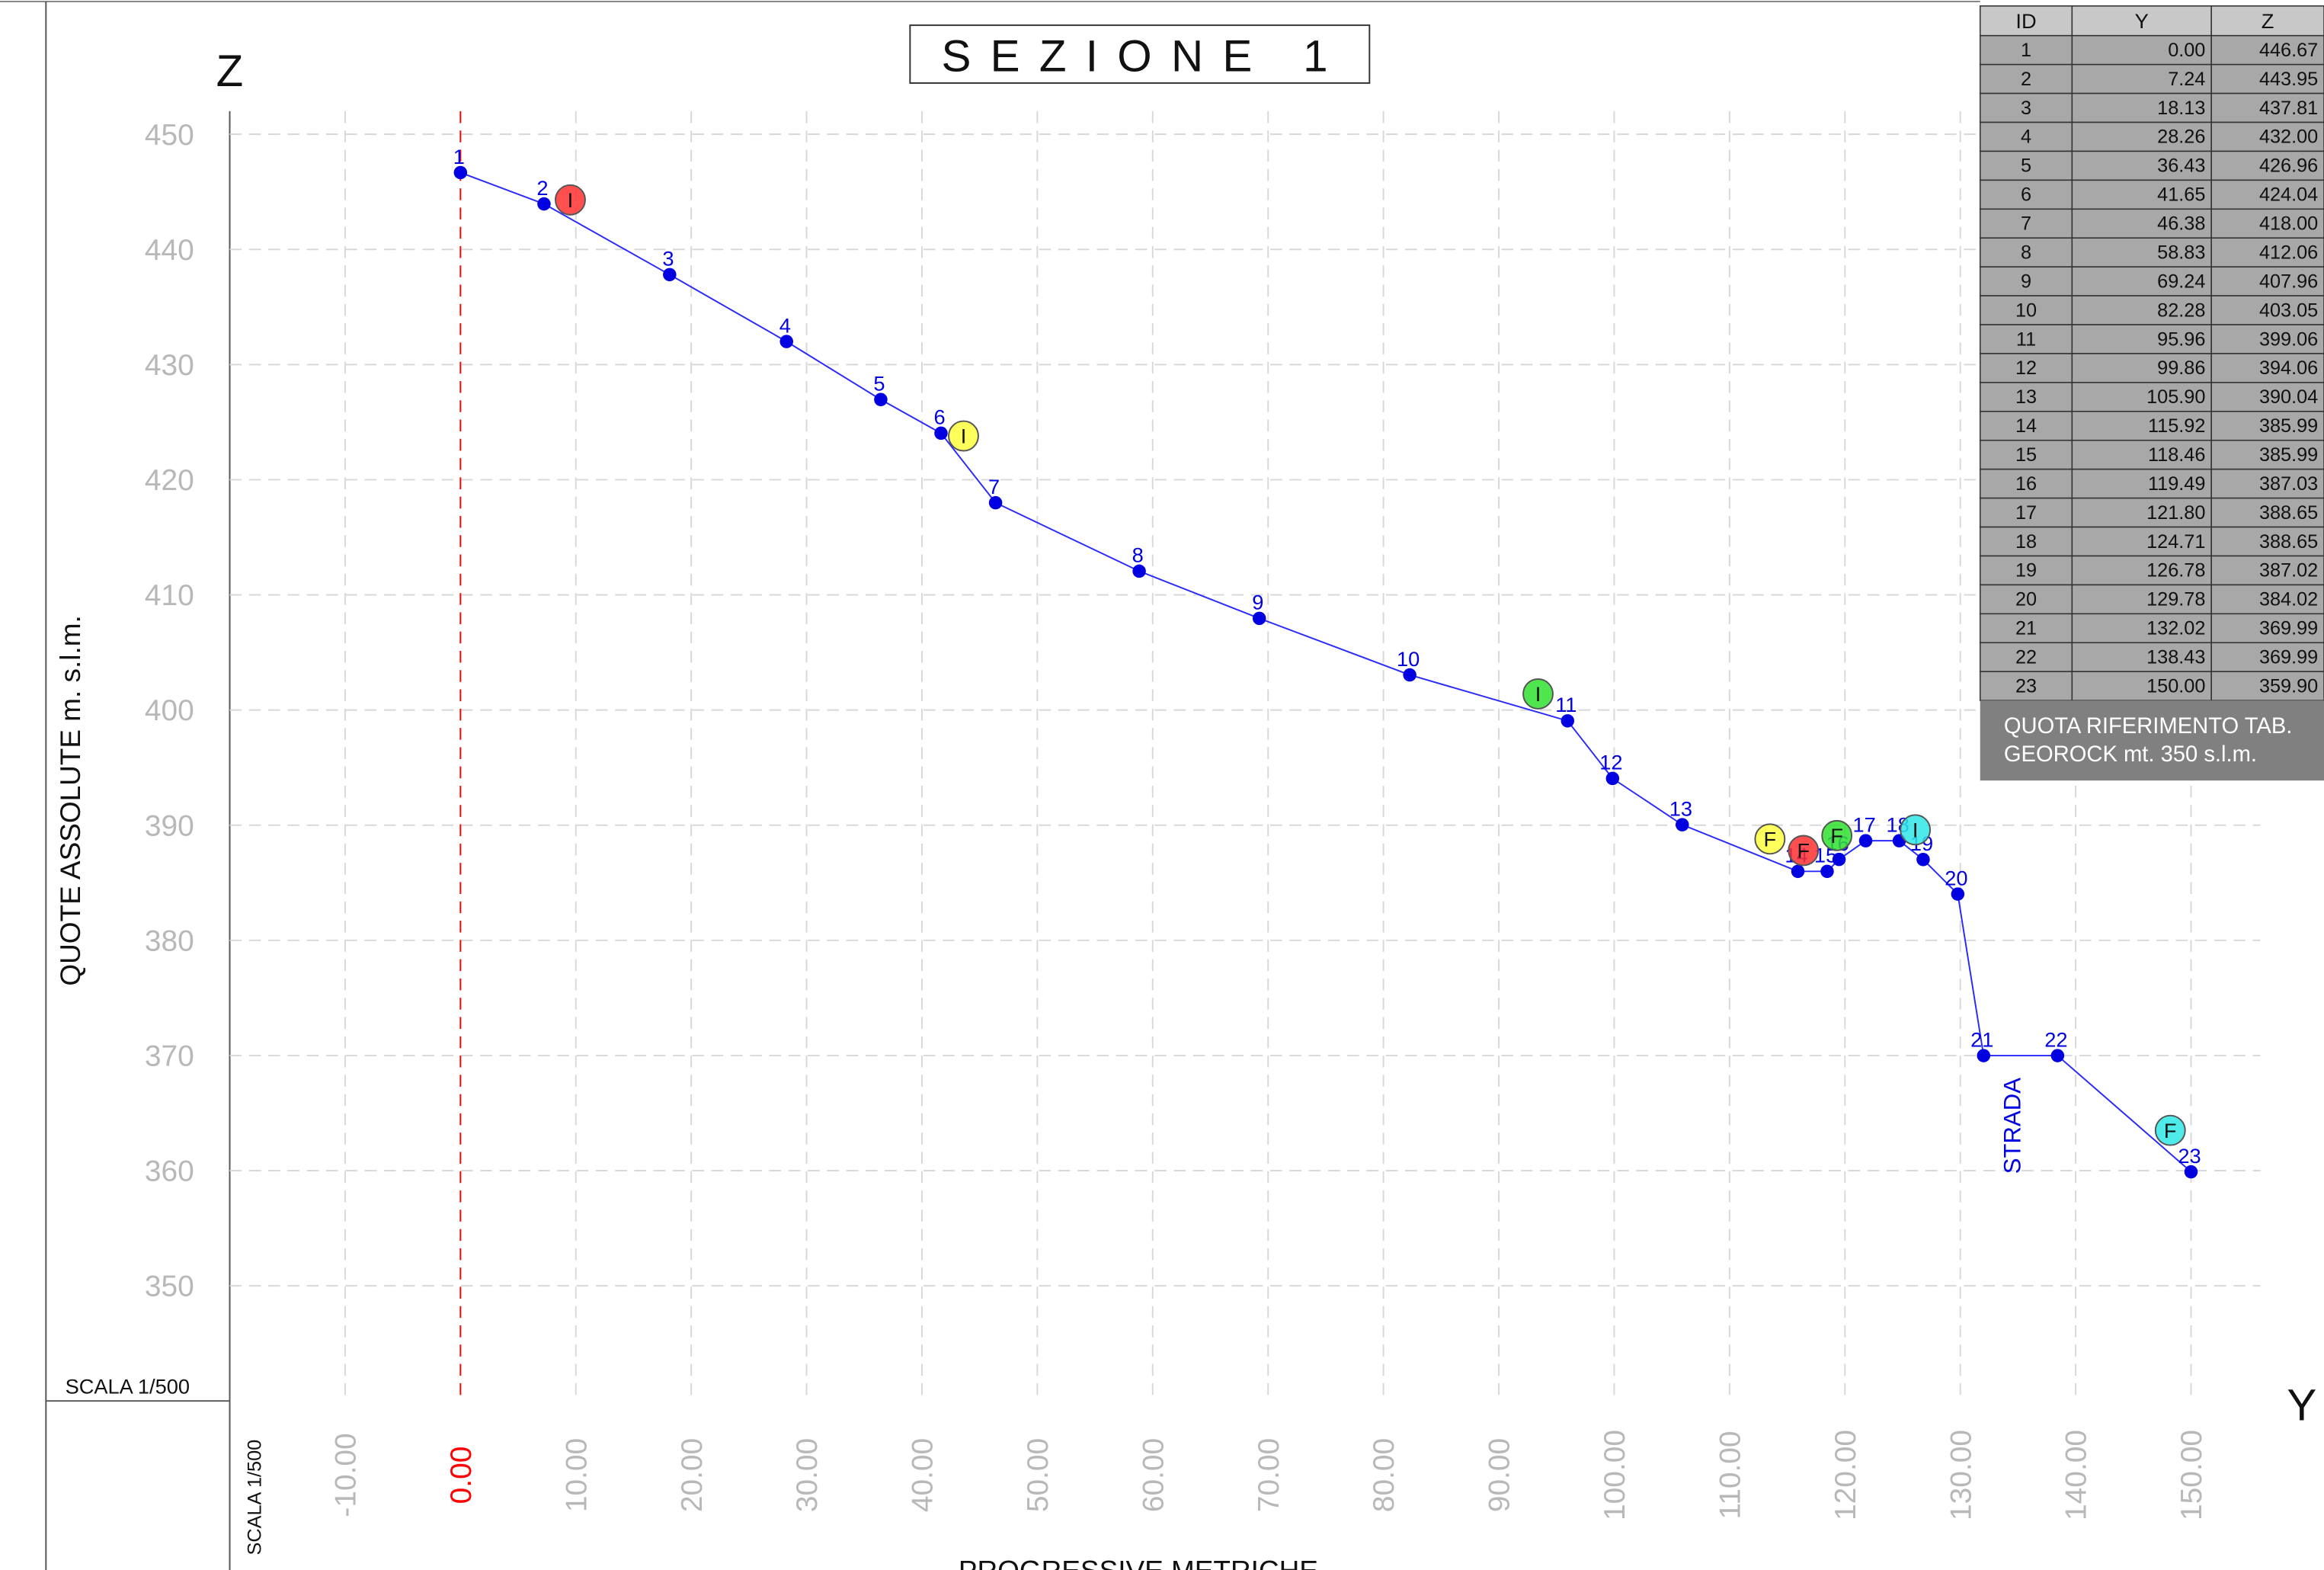  Describe the element at coordinates (2181, 281) in the screenshot. I see `table-text: 69.24` at that location.